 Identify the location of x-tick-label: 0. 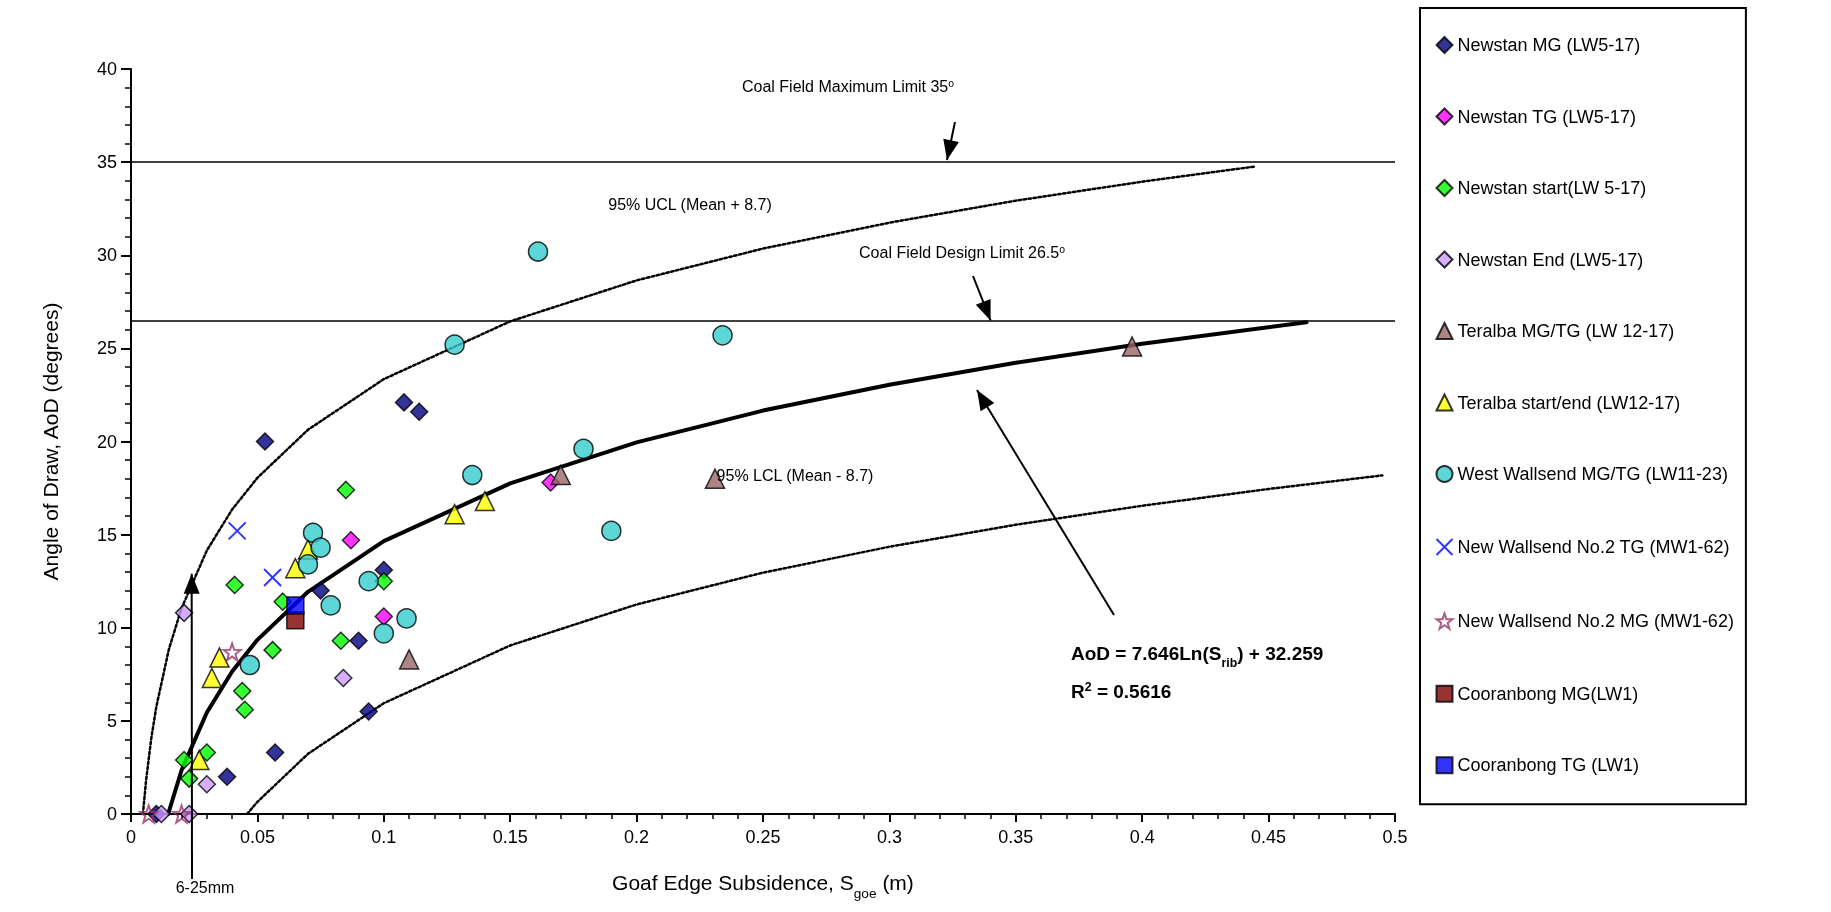
(131, 837).